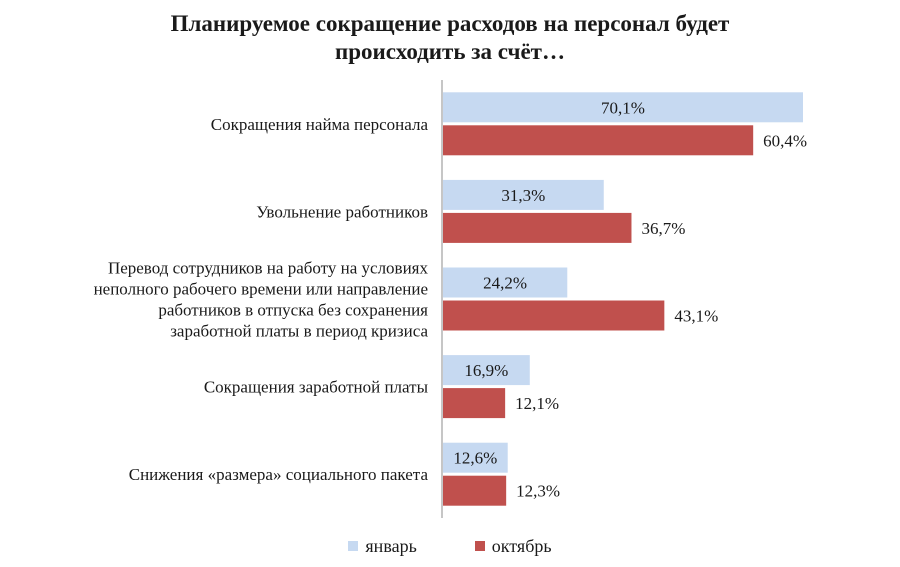  I want to click on legend: январь октябрь, so click(450, 546).